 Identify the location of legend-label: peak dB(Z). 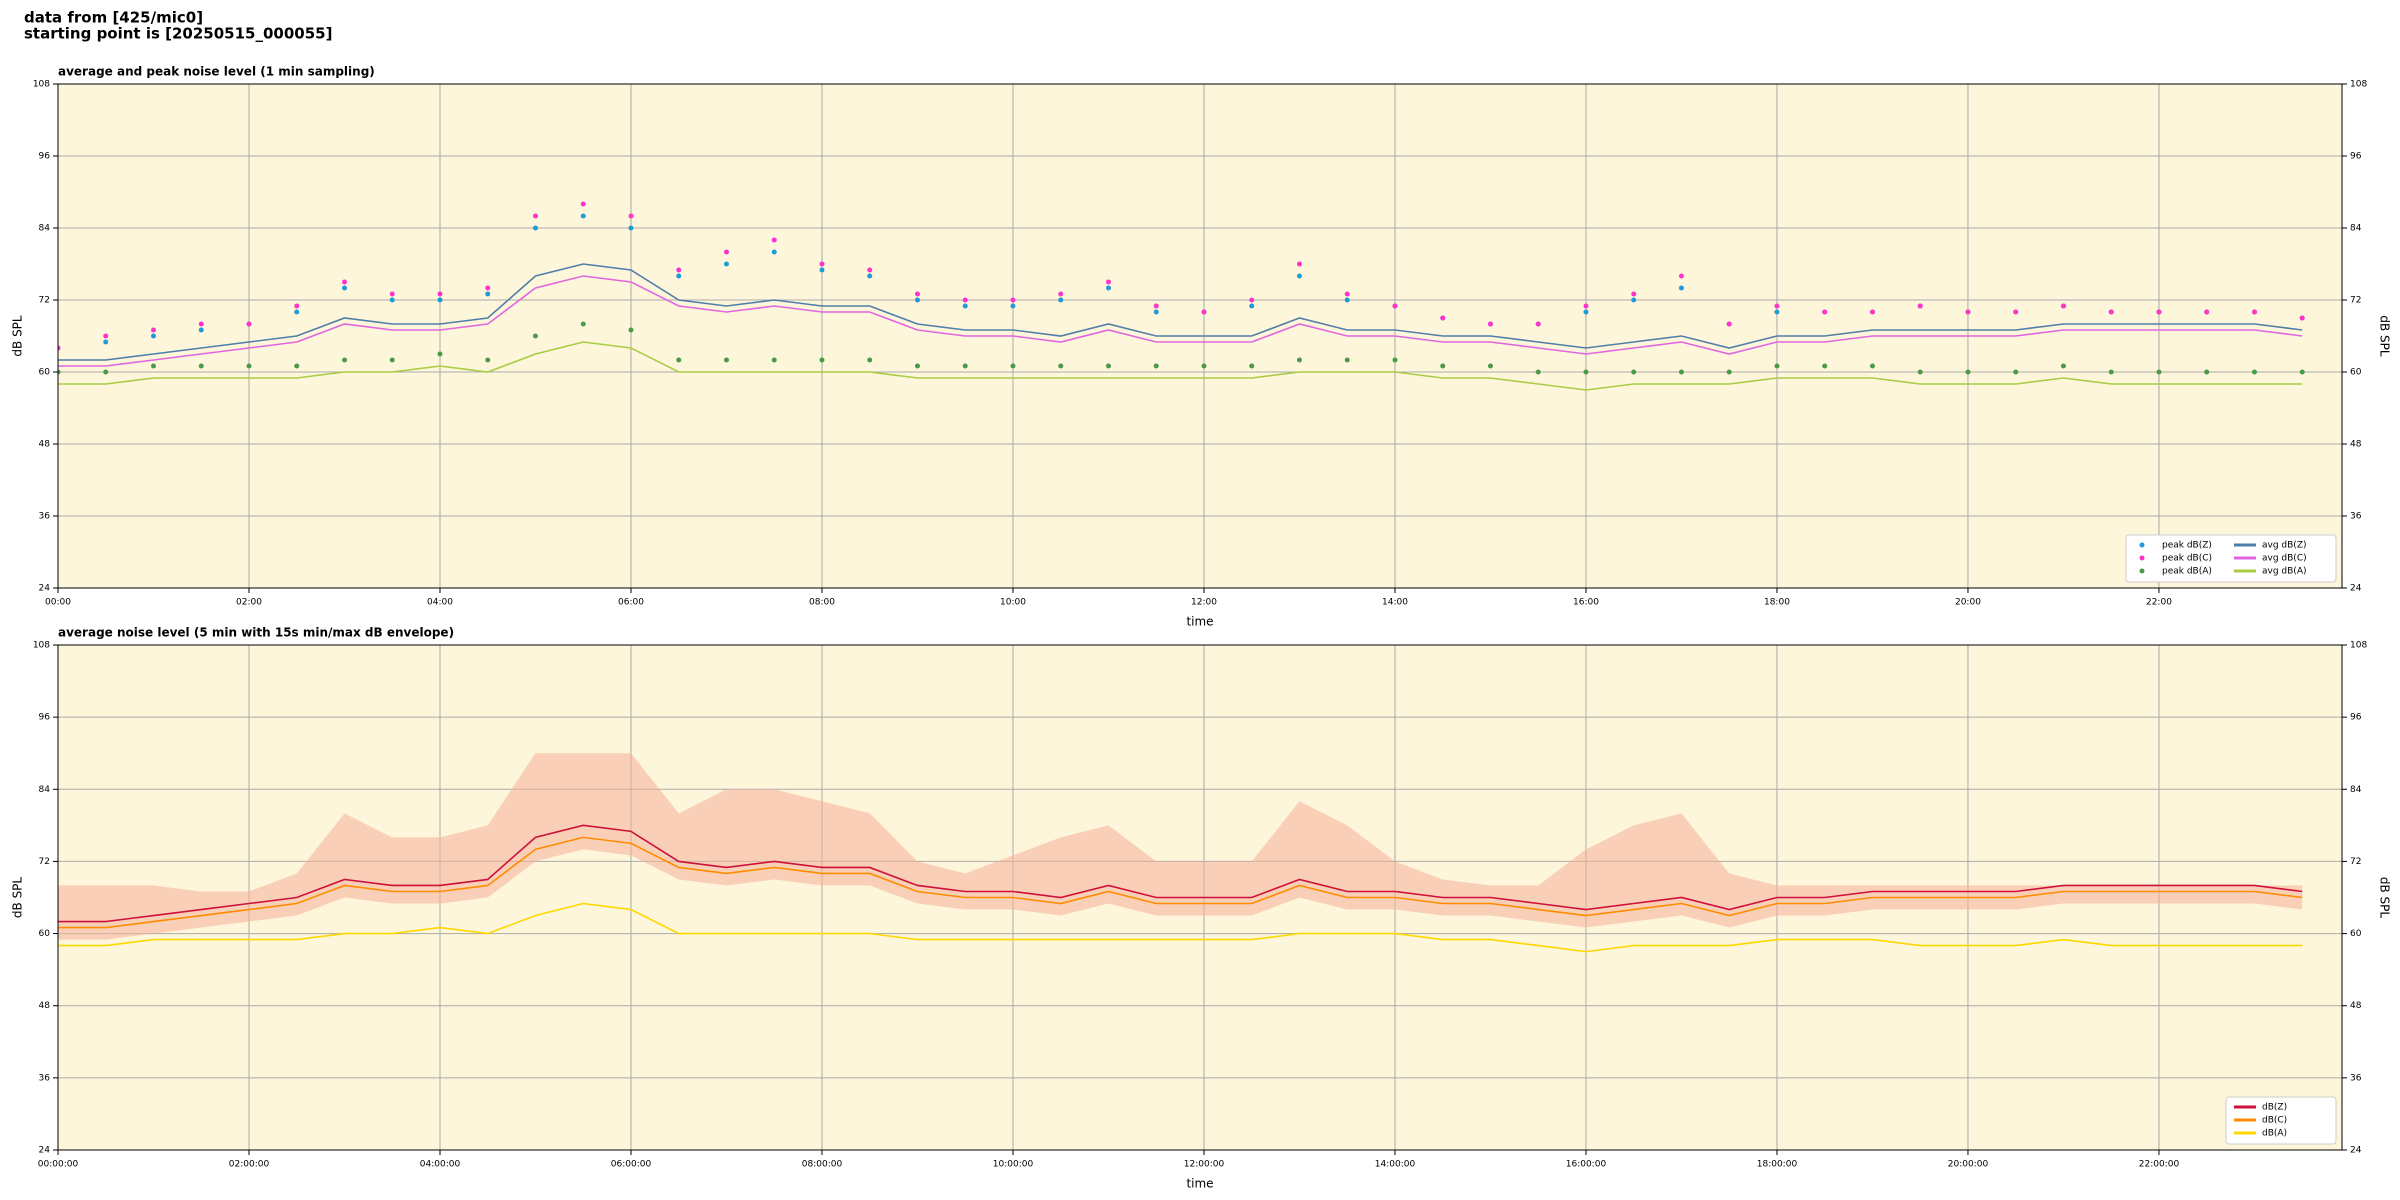
(2187, 546).